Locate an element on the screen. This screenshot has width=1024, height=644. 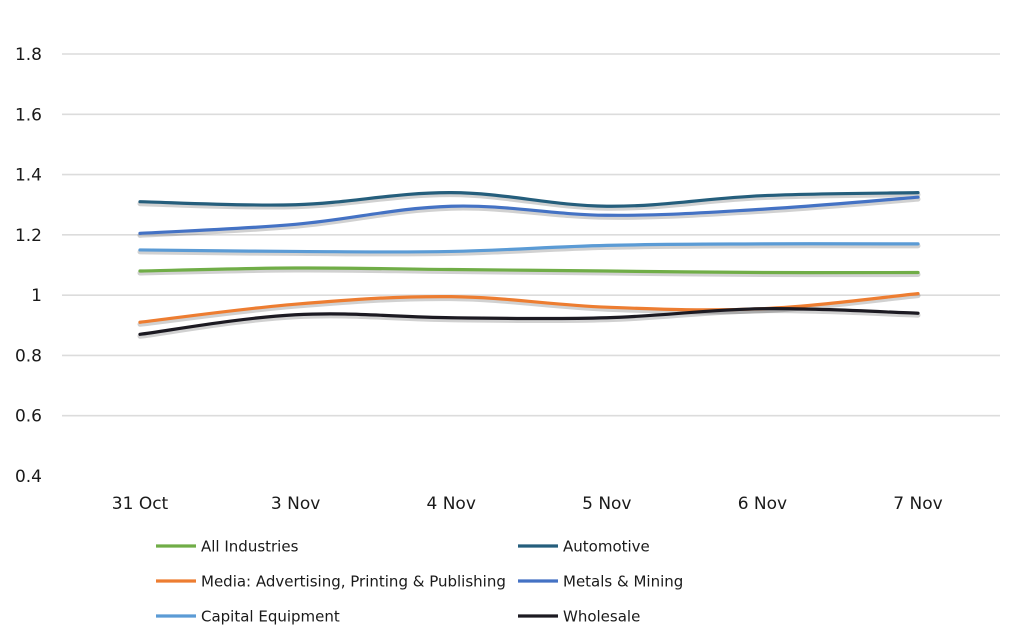
y-tick-label: 1.6 is located at coordinates (28, 115).